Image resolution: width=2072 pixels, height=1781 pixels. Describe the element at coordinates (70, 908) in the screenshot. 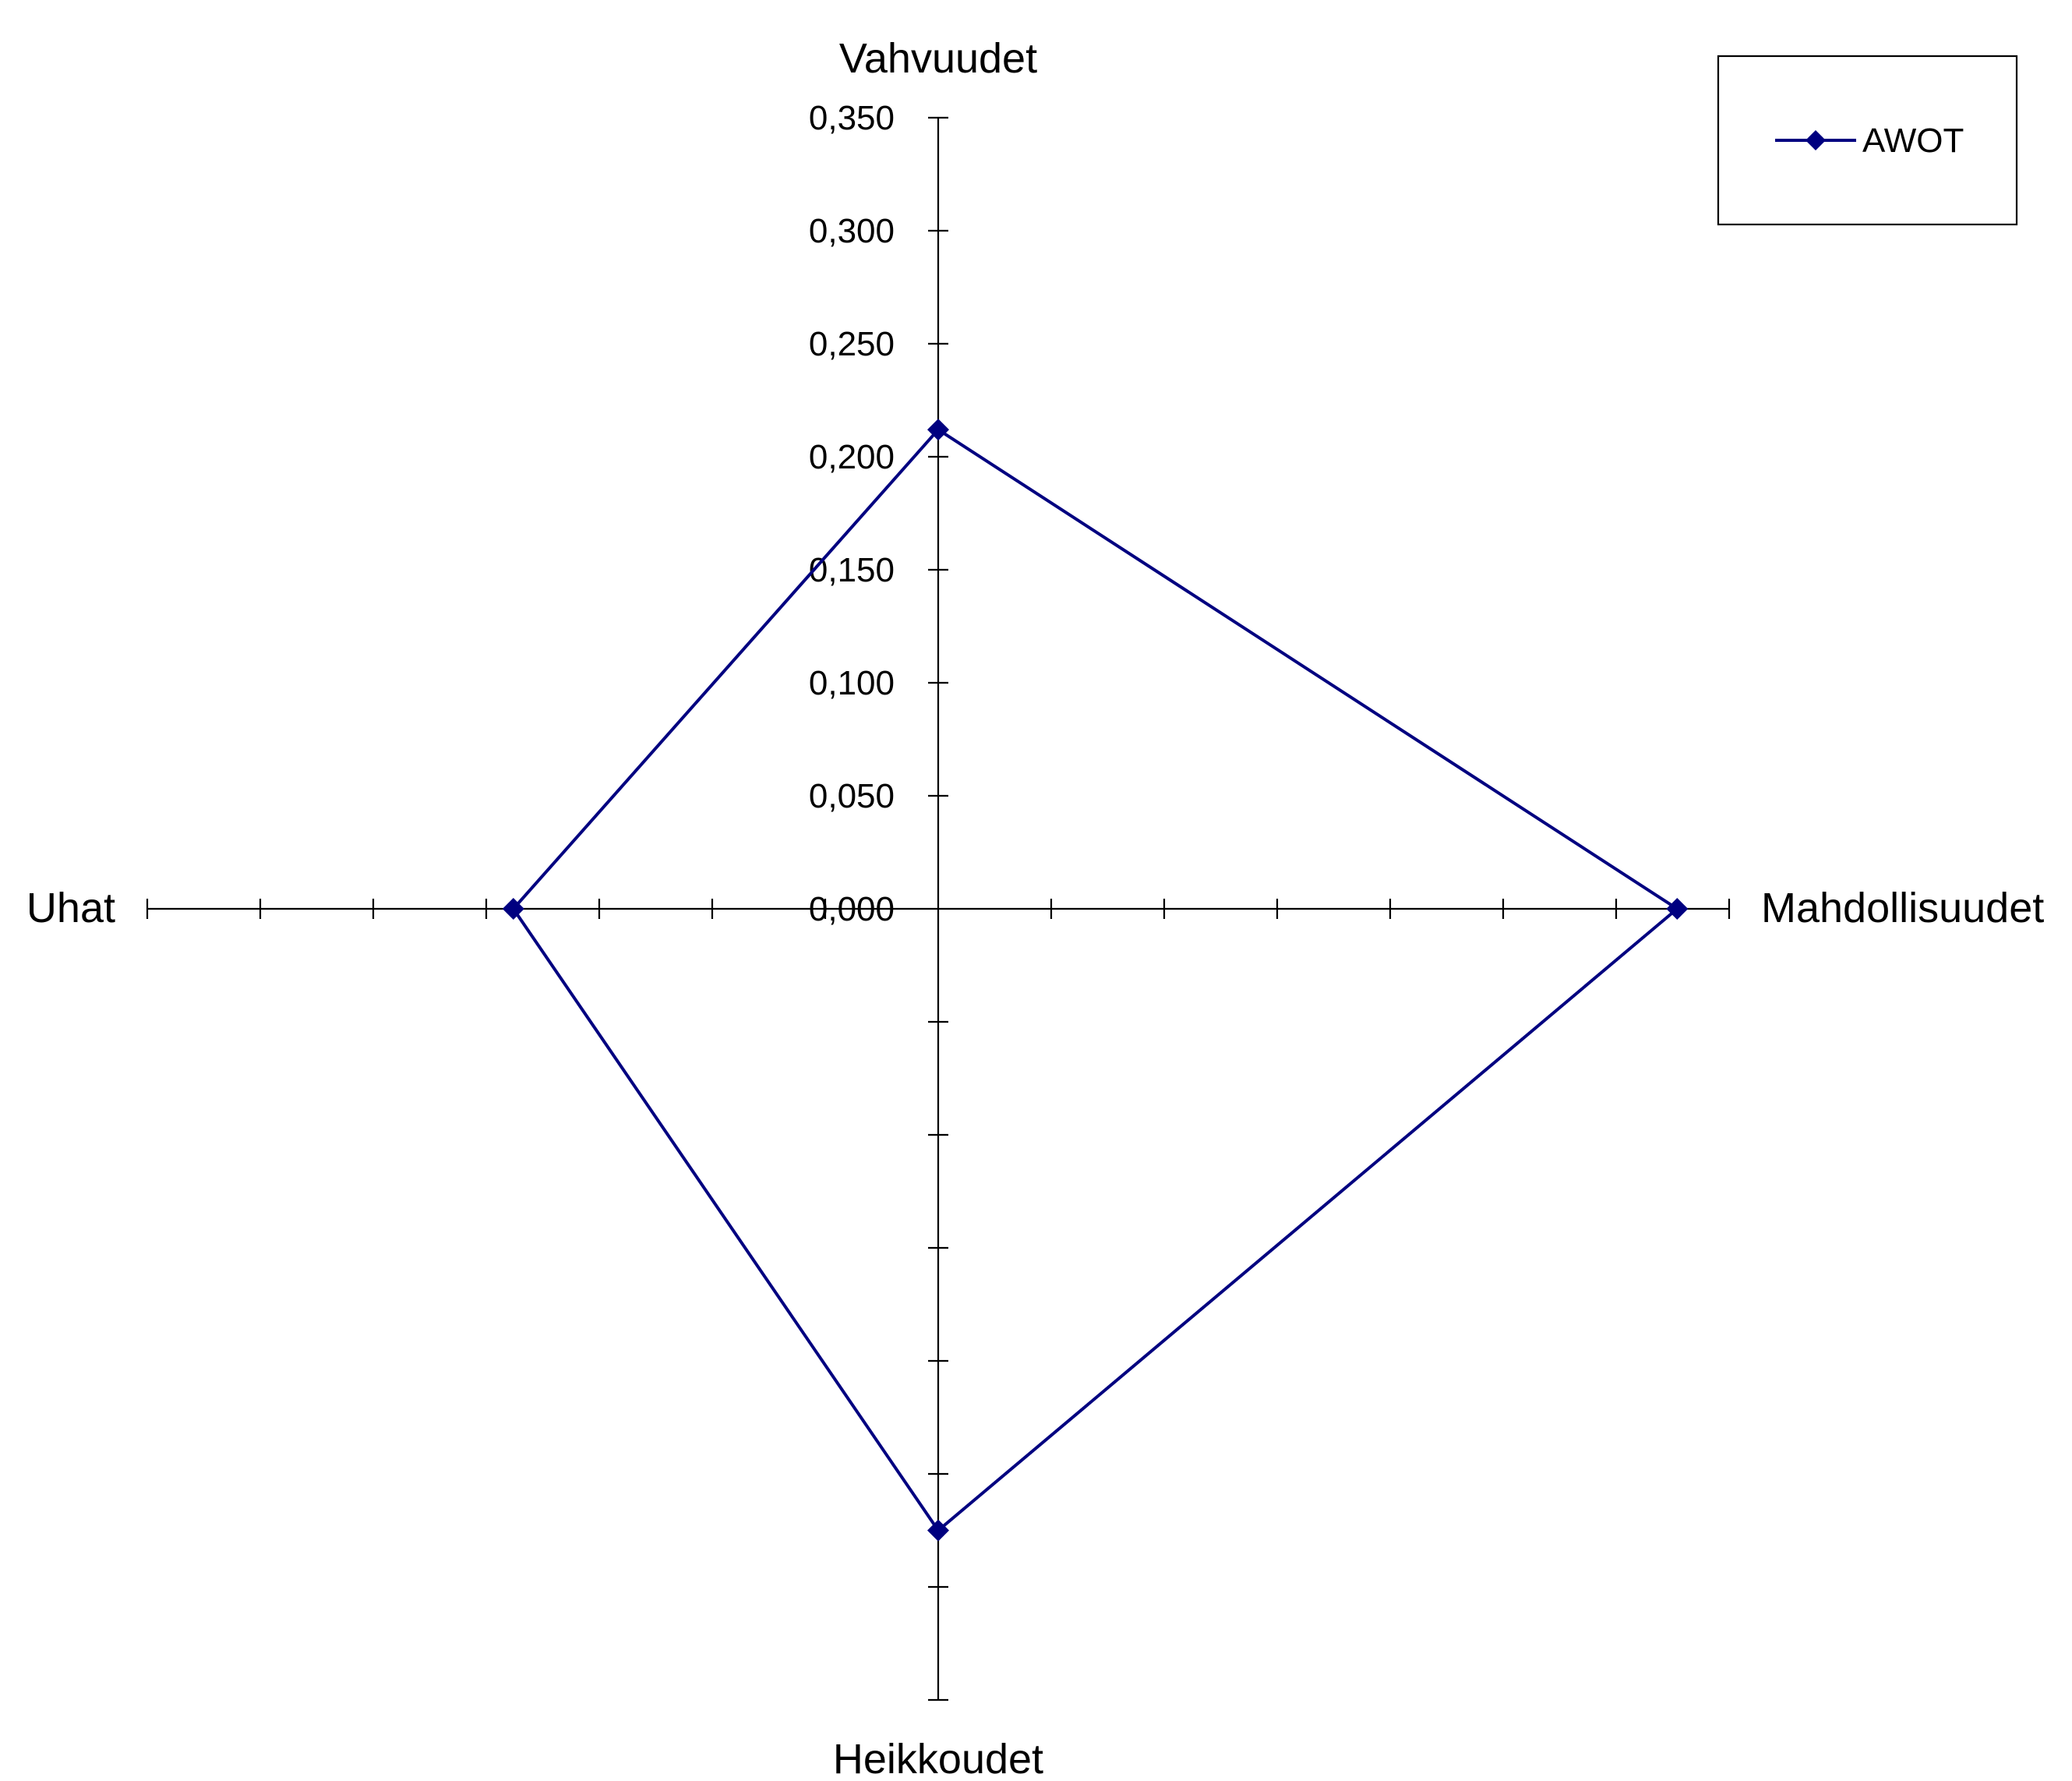

I see `axis-label-uhat: Uhat` at that location.